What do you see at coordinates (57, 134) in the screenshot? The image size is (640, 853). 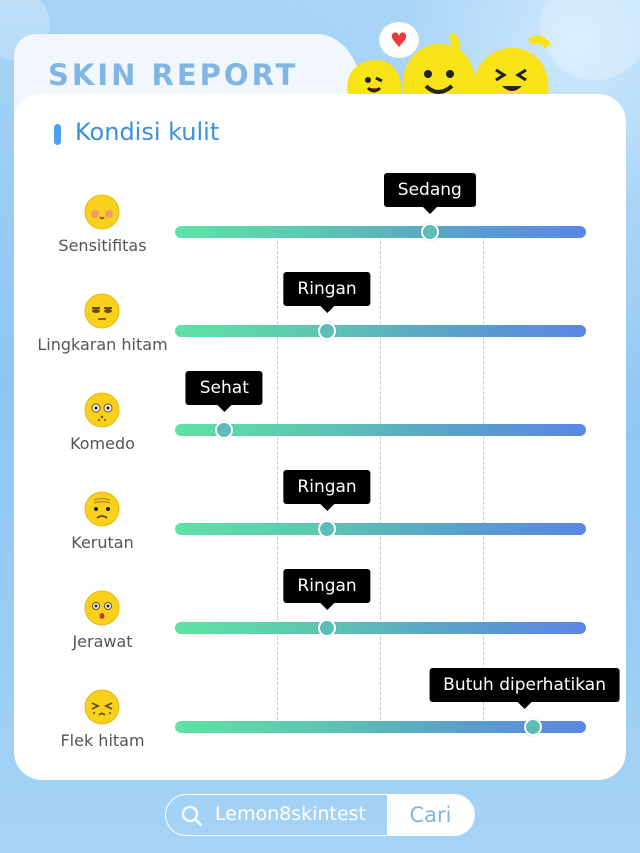 I see `section-marker` at bounding box center [57, 134].